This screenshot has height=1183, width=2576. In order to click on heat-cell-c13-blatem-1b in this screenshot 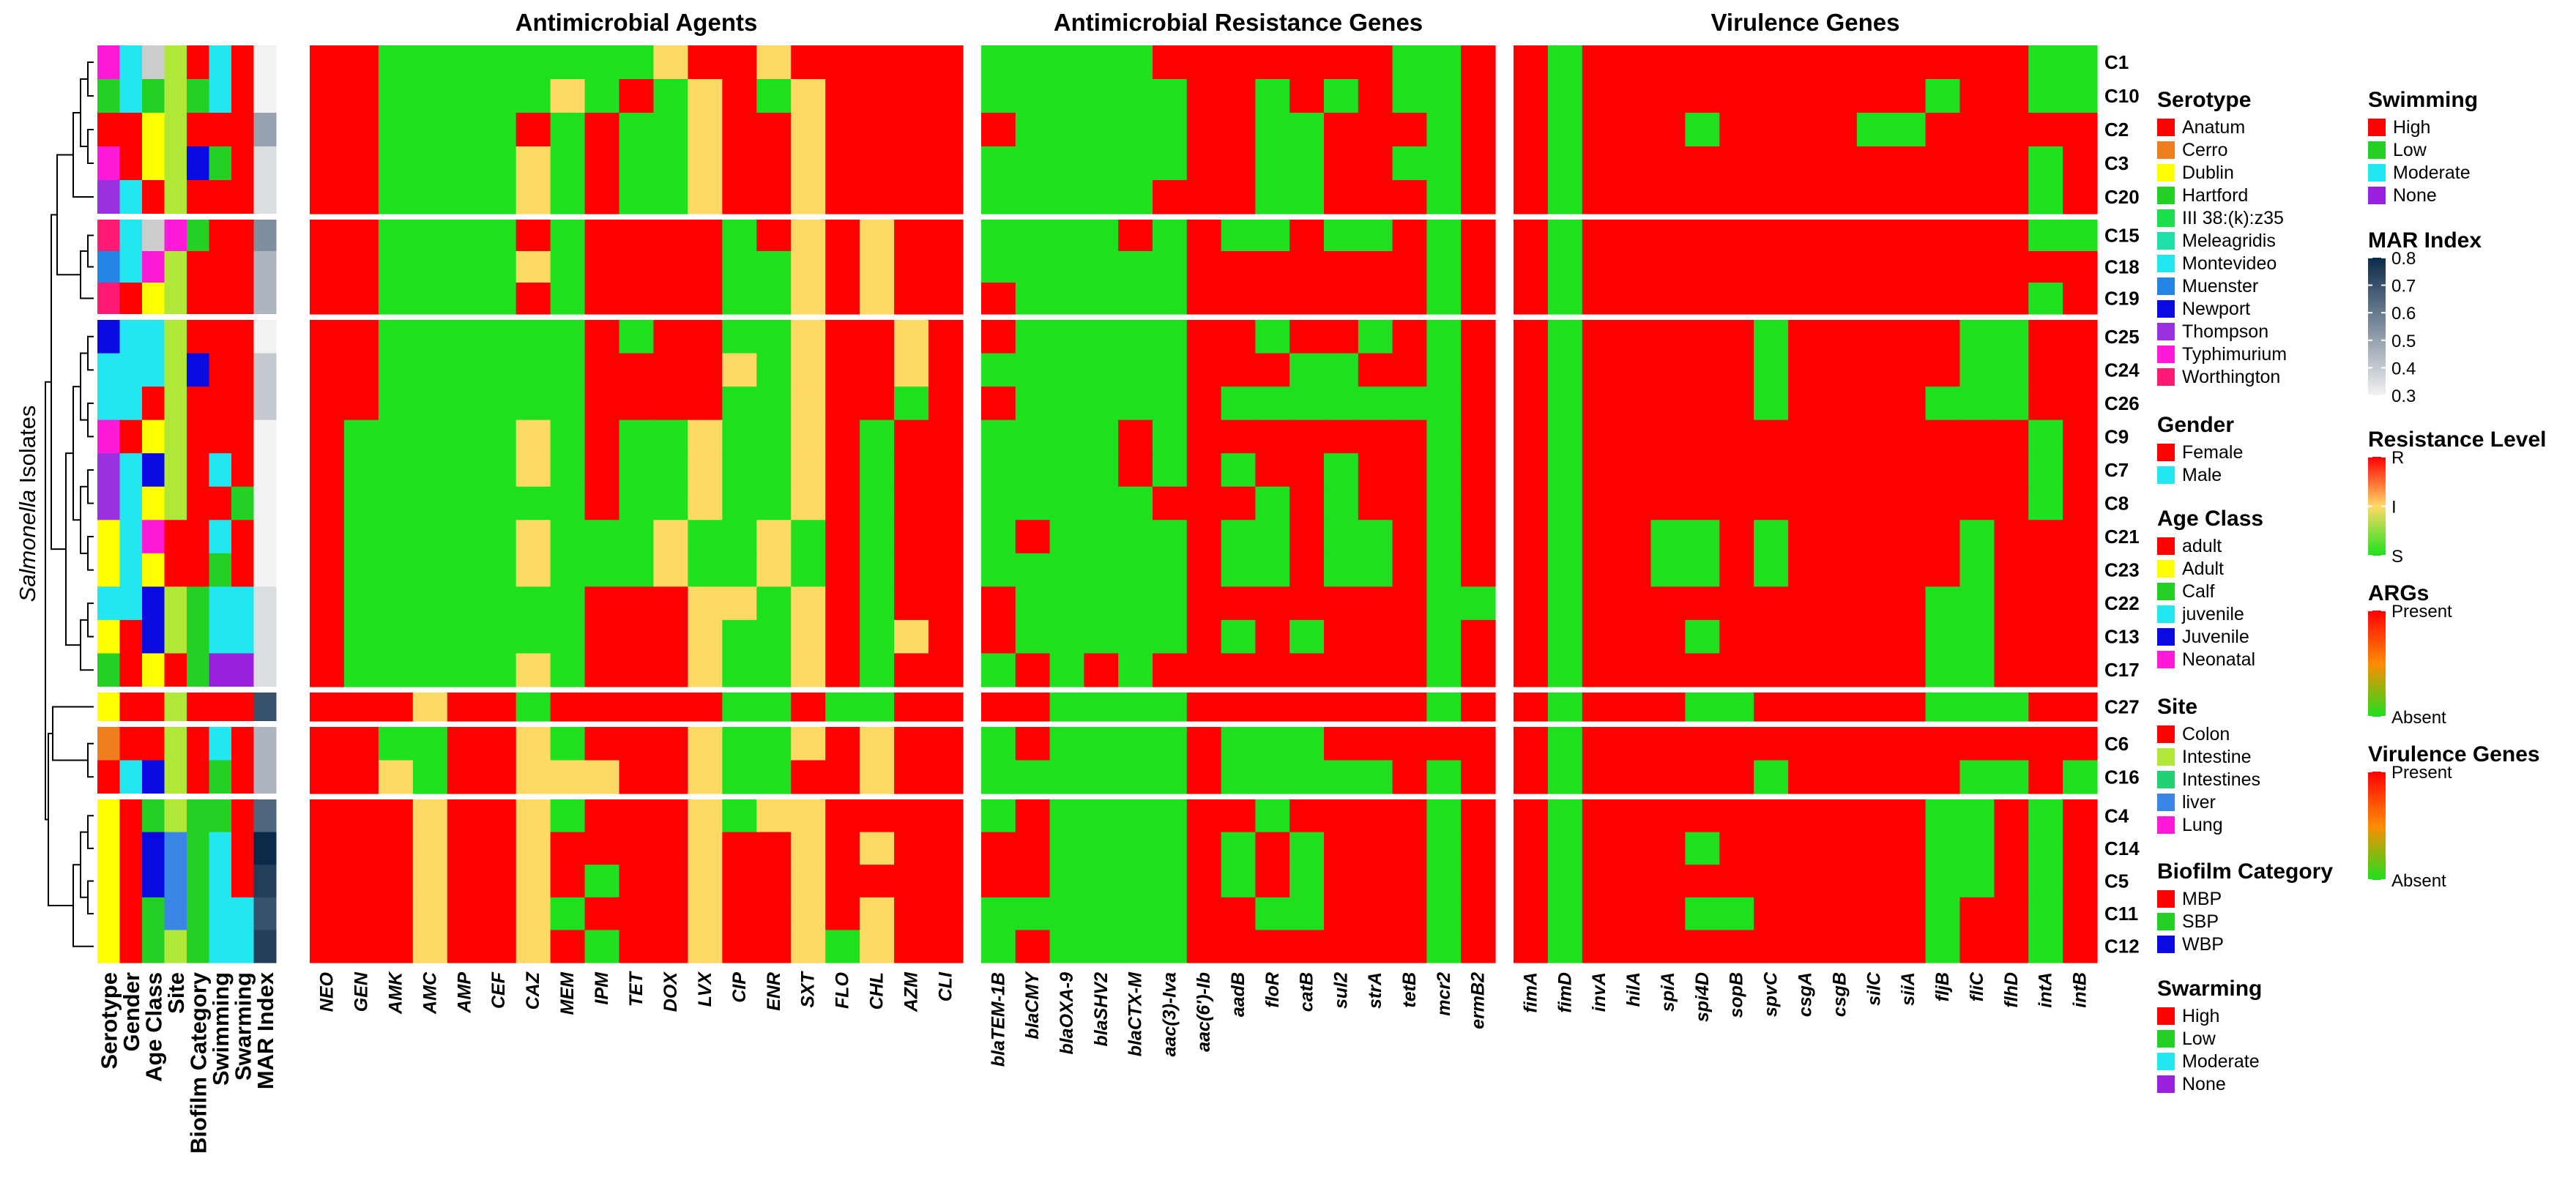, I will do `click(998, 636)`.